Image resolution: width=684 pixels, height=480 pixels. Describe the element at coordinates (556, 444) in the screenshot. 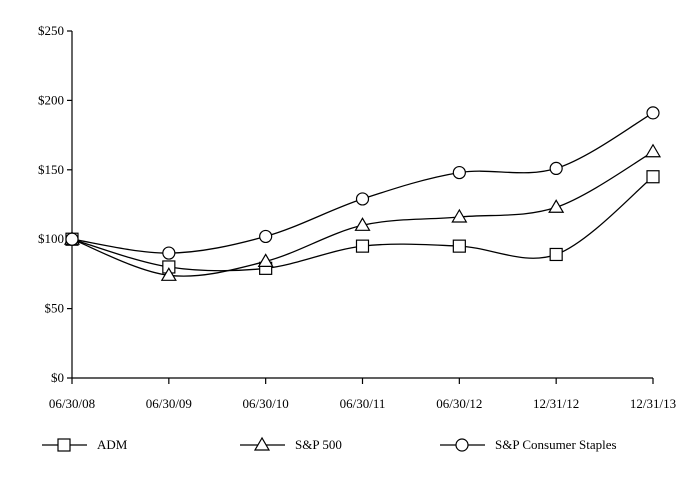

I see `legend-label: S&P Consumer Staples` at that location.